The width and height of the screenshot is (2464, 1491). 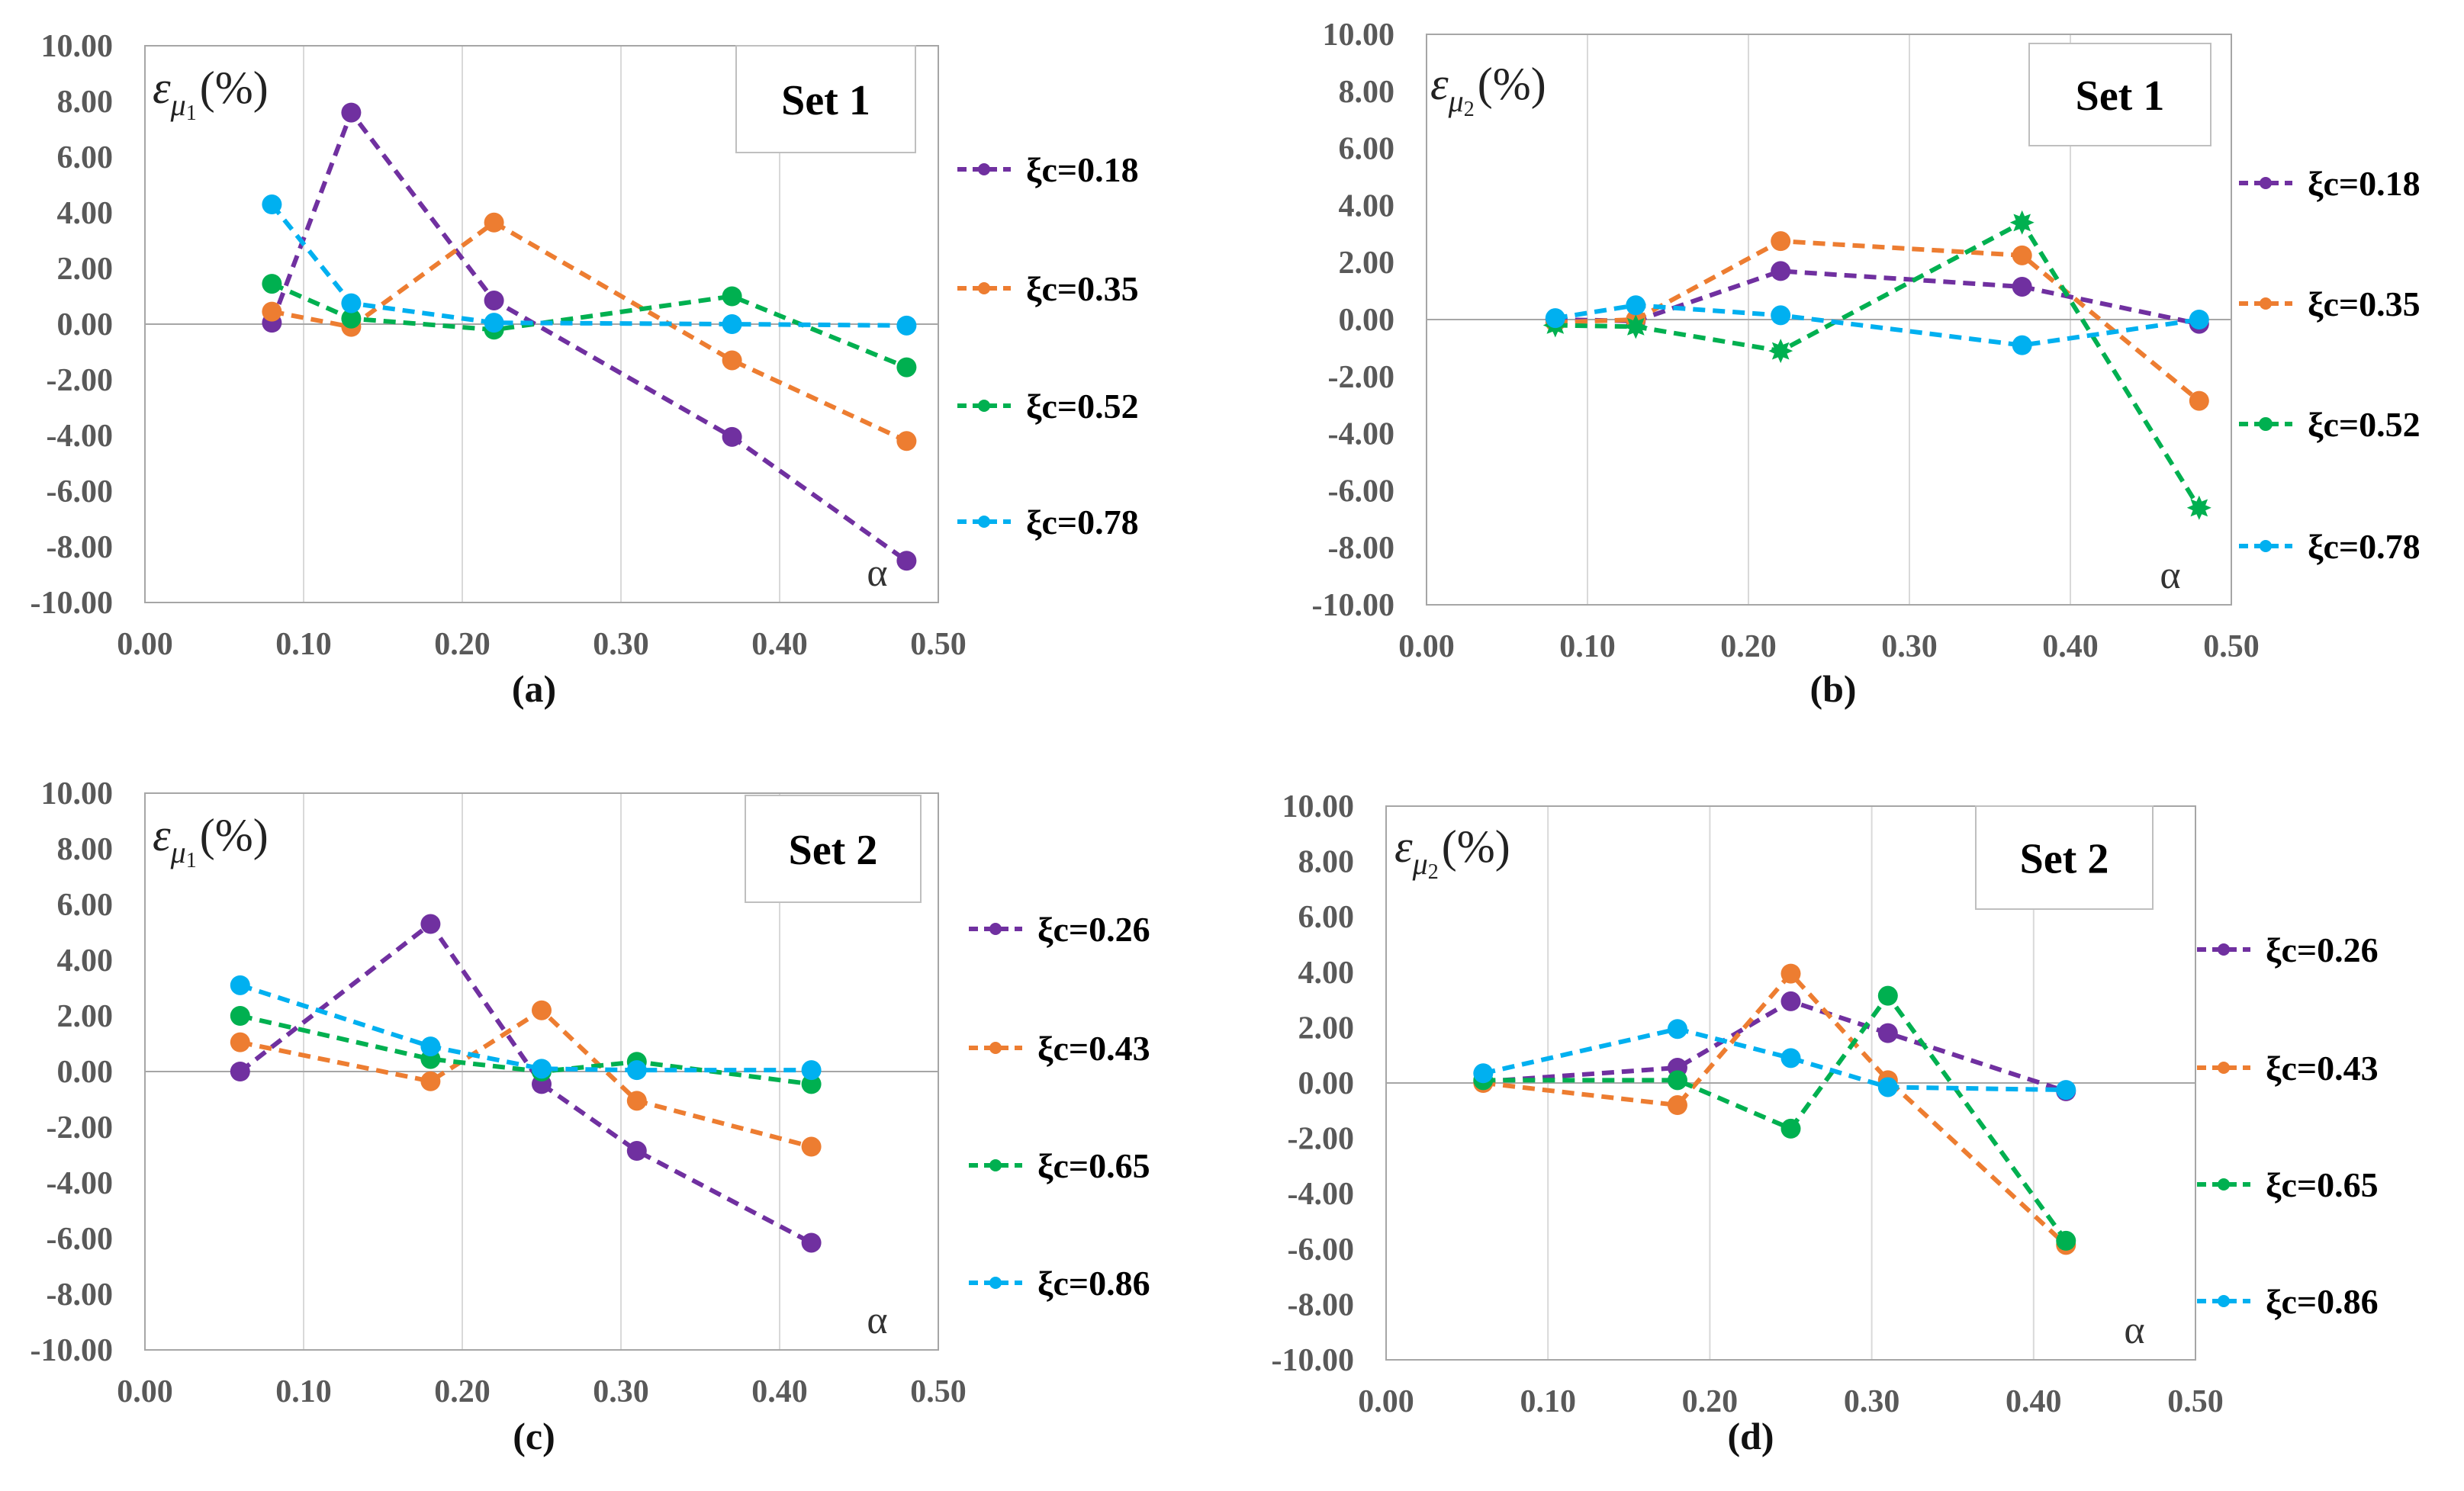 What do you see at coordinates (85, 1016) in the screenshot?
I see `y-tick-label: 2.00` at bounding box center [85, 1016].